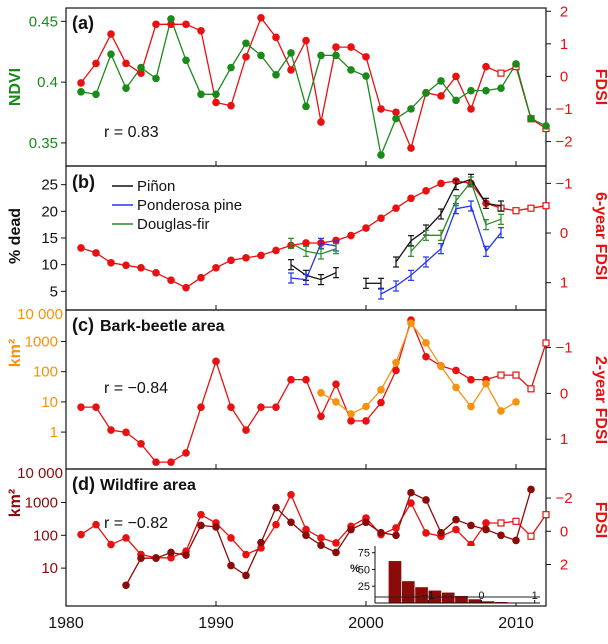  Describe the element at coordinates (15, 87) in the screenshot. I see `ndvi-axis-label: NDVI` at that location.